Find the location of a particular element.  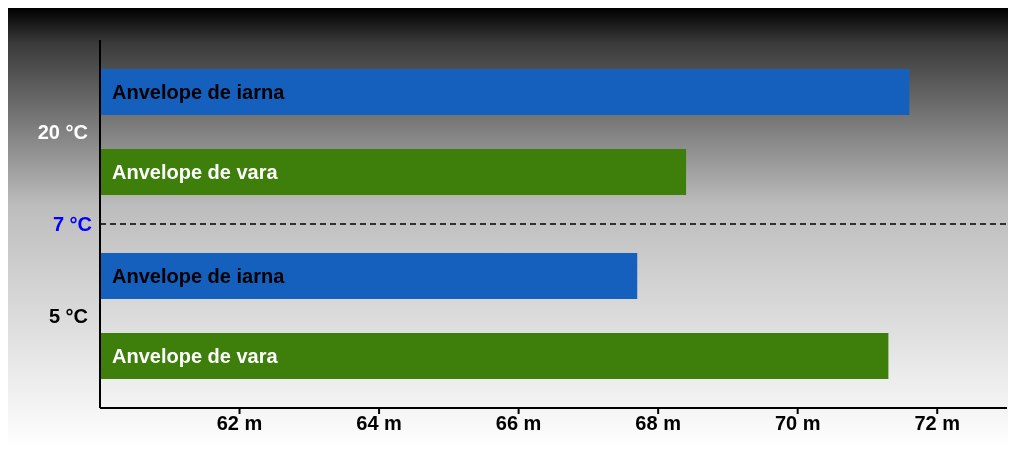

x-tick-label: 72 m is located at coordinates (937, 423).